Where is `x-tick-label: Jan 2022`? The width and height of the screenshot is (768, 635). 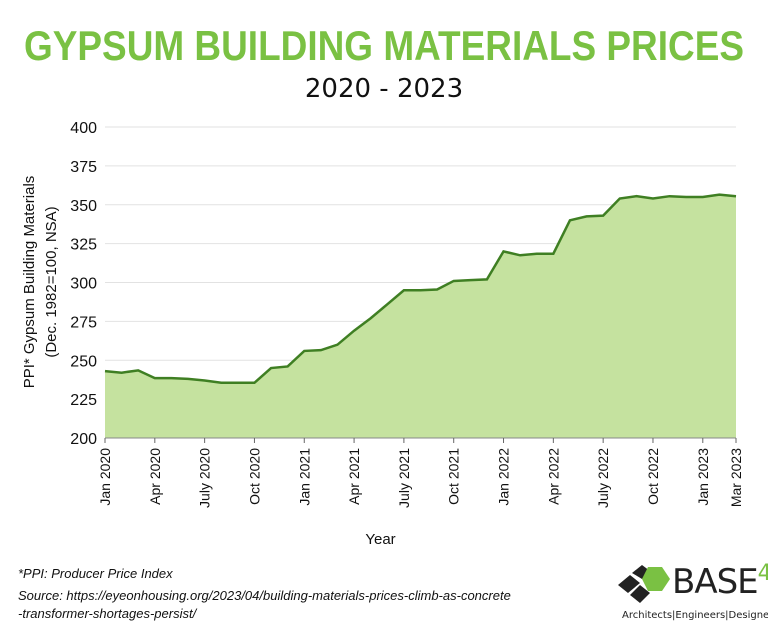
x-tick-label: Jan 2022 is located at coordinates (504, 477).